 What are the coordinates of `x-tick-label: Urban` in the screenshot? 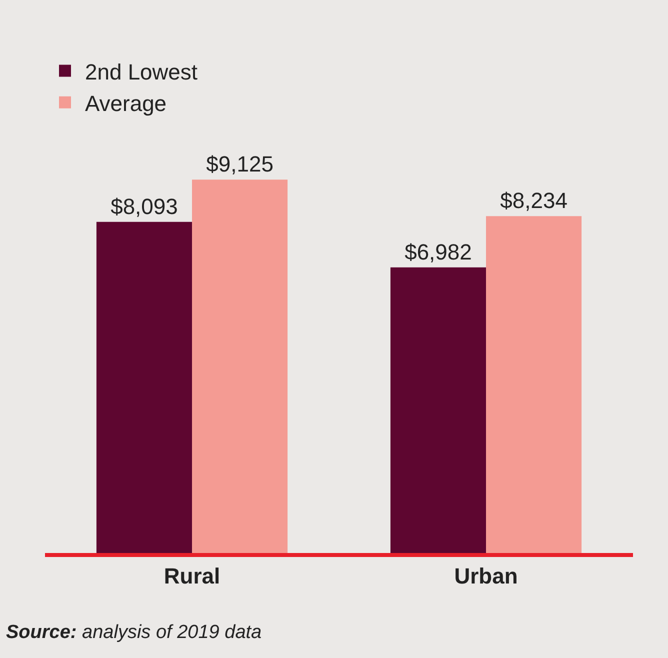 It's located at (486, 575).